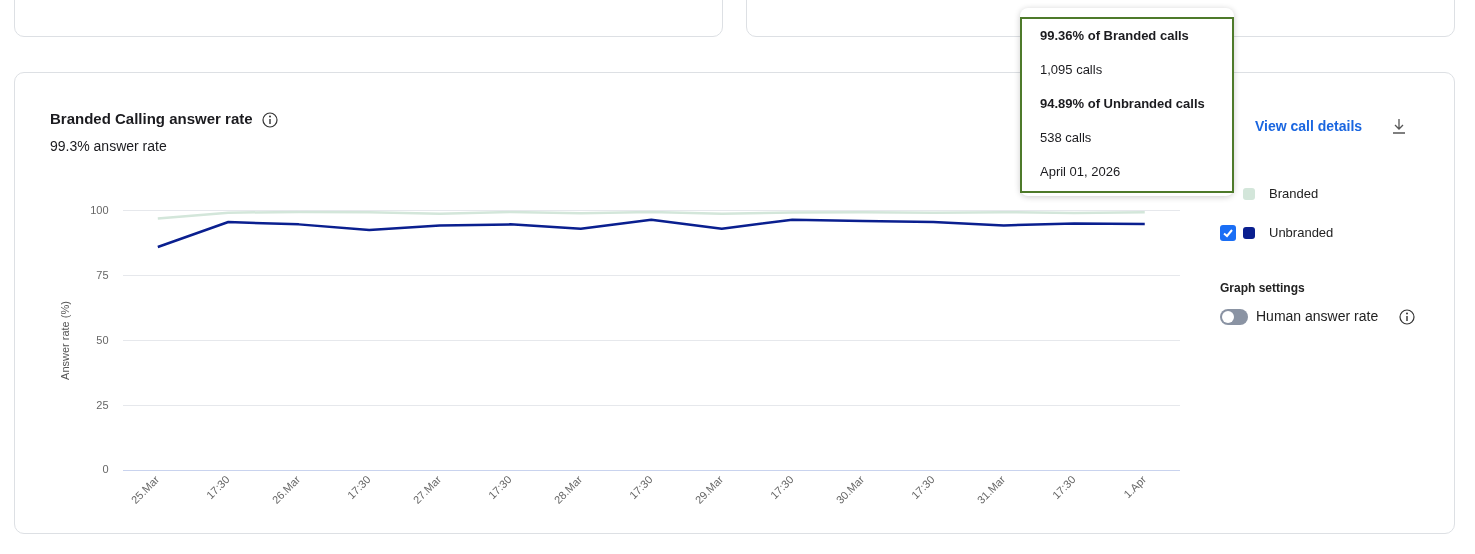 This screenshot has height=554, width=1475. Describe the element at coordinates (1301, 232) in the screenshot. I see `legend-label: Unbranded` at that location.